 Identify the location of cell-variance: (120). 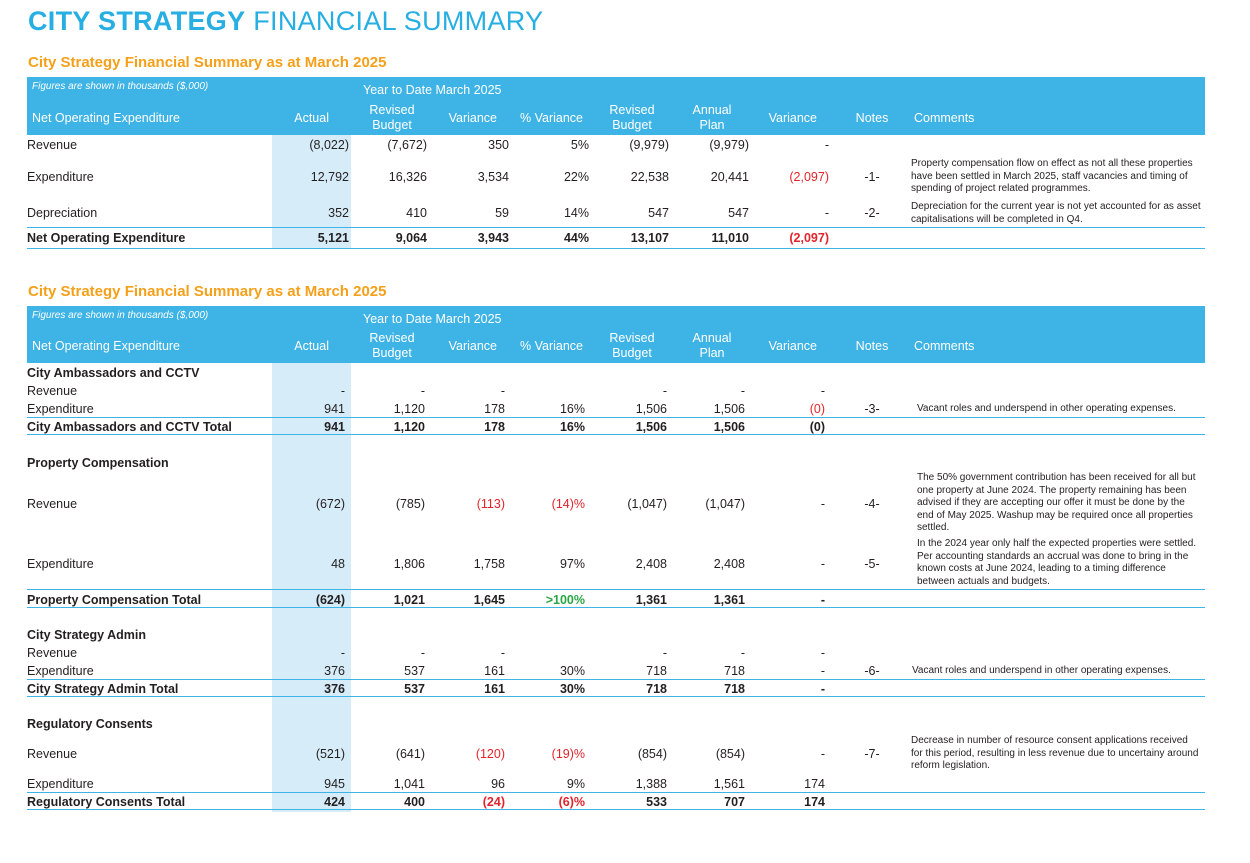
(490, 754).